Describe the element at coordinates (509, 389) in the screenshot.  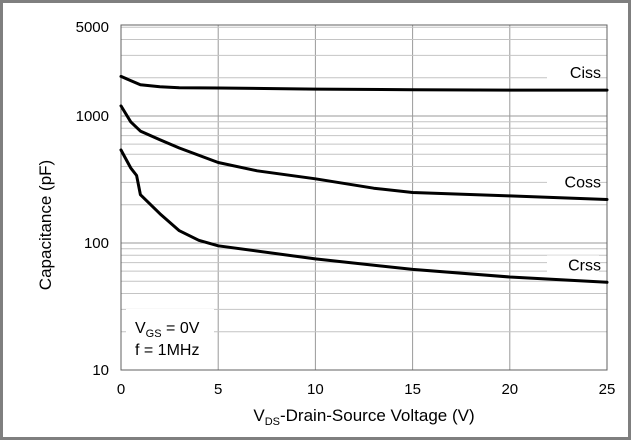
I see `x-tick-label: 20` at that location.